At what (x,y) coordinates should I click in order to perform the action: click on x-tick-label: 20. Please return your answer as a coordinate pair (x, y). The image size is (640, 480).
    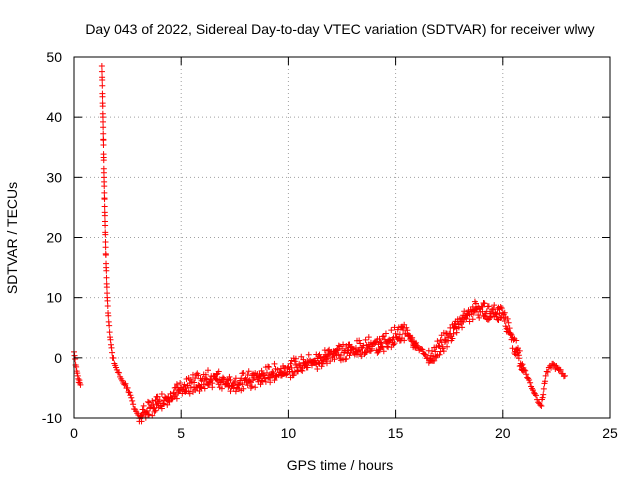
    Looking at the image, I should click on (503, 433).